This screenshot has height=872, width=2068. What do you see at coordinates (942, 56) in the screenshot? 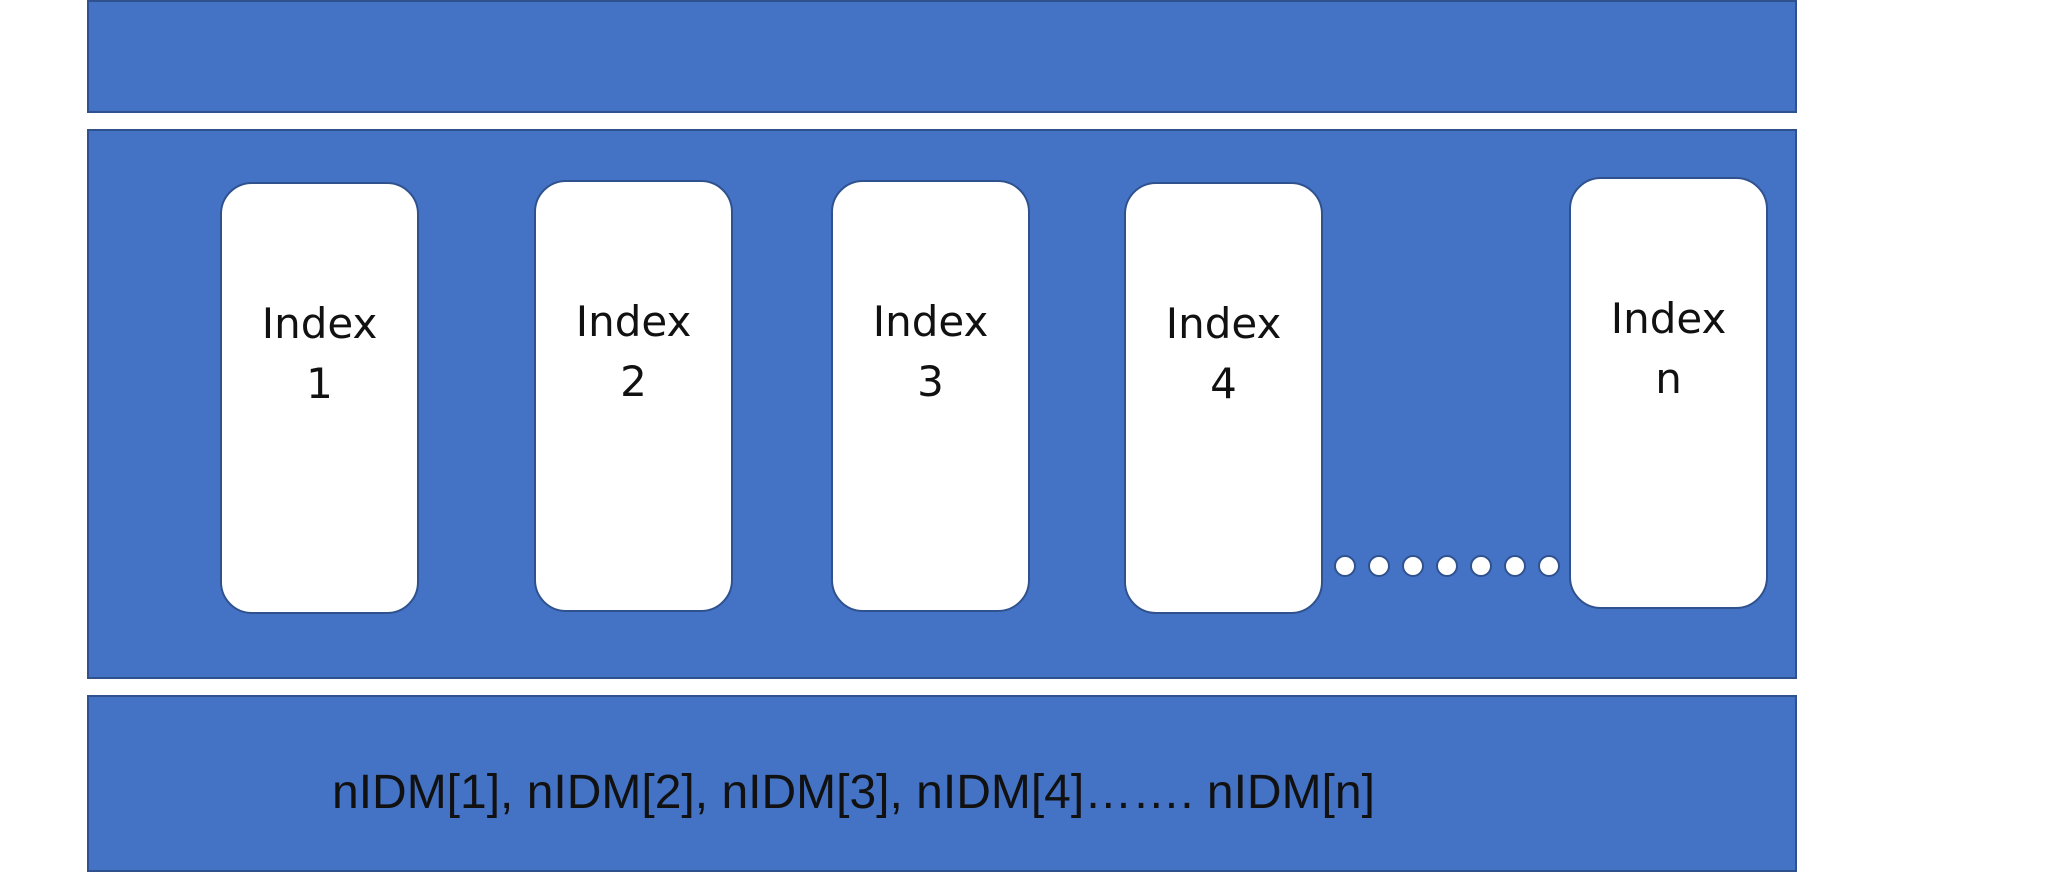
I see `top-band` at bounding box center [942, 56].